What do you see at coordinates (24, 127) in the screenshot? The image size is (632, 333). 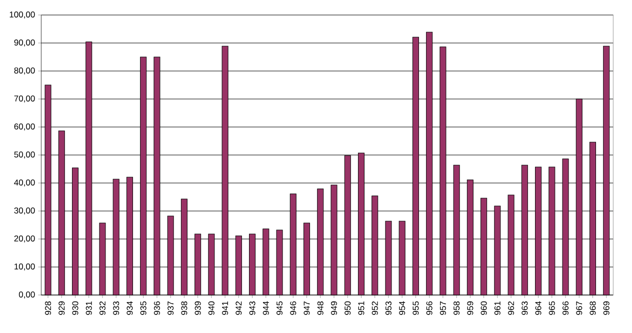 I see `y-tick-label: 60,00` at bounding box center [24, 127].